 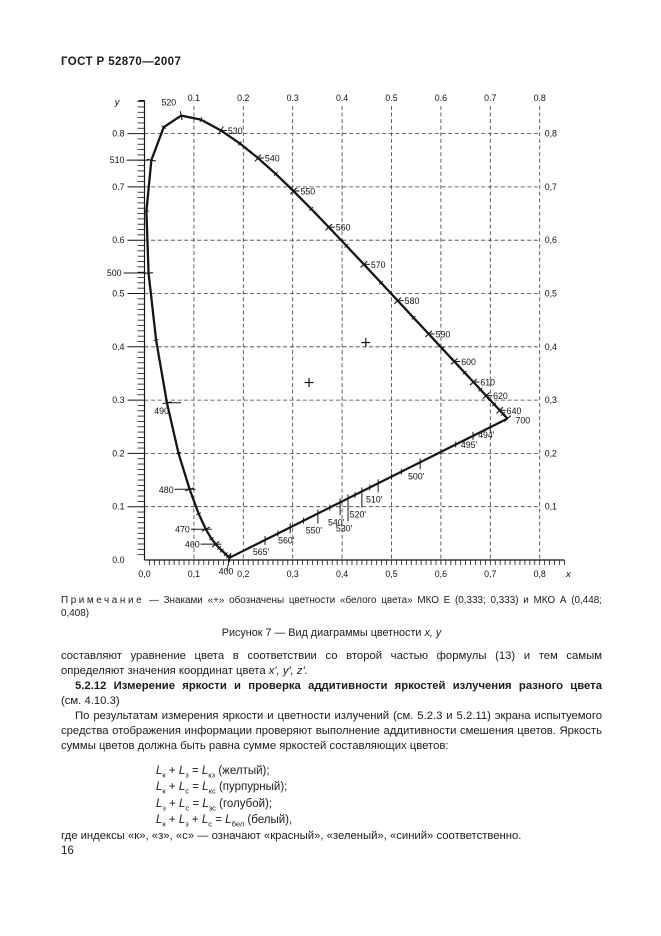 I want to click on wavelength-label: 570, so click(x=378, y=265).